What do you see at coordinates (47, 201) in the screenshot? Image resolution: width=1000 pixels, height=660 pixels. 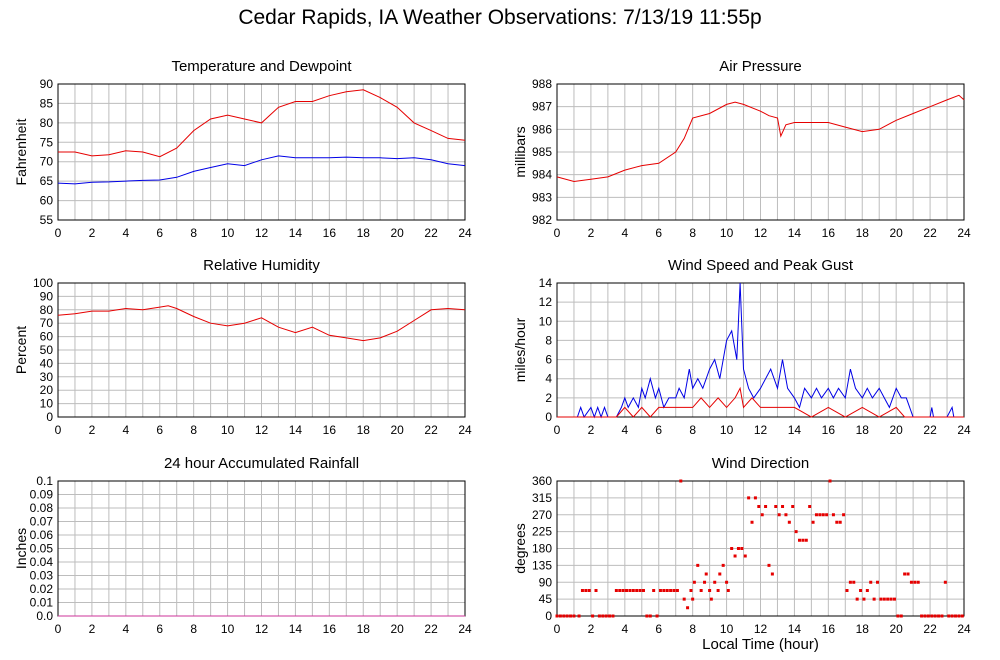 I see `temp-y-tick-label: 60` at bounding box center [47, 201].